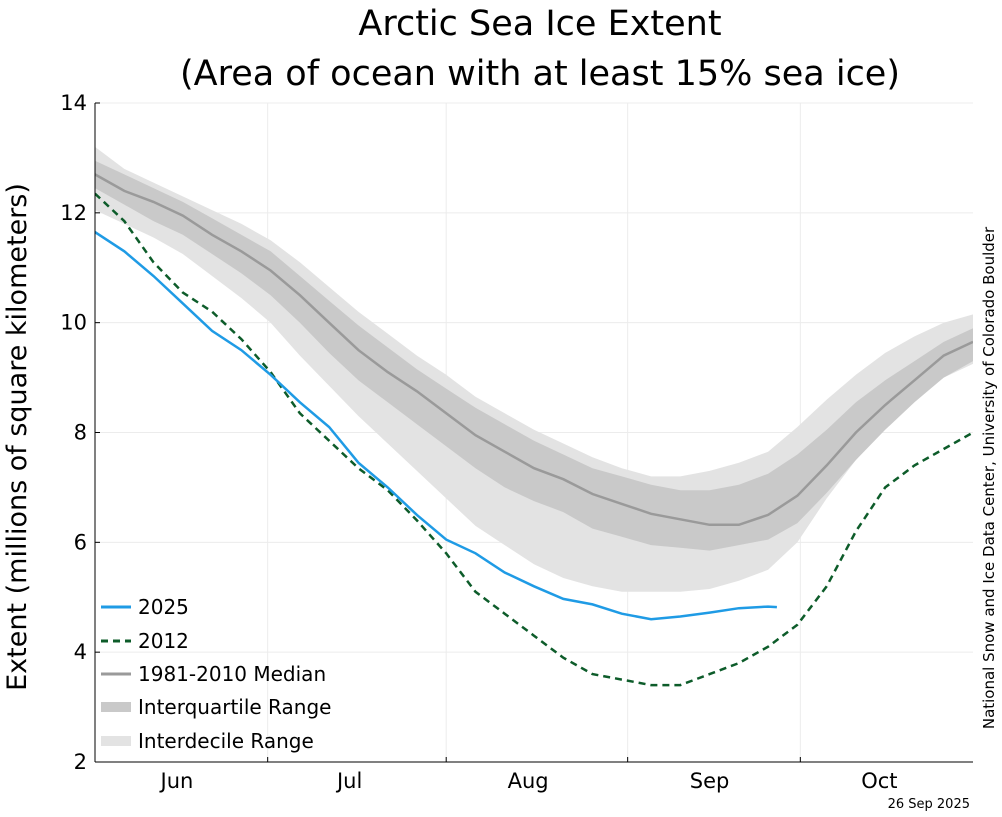  I want to click on x-tick-label: Oct, so click(879, 781).